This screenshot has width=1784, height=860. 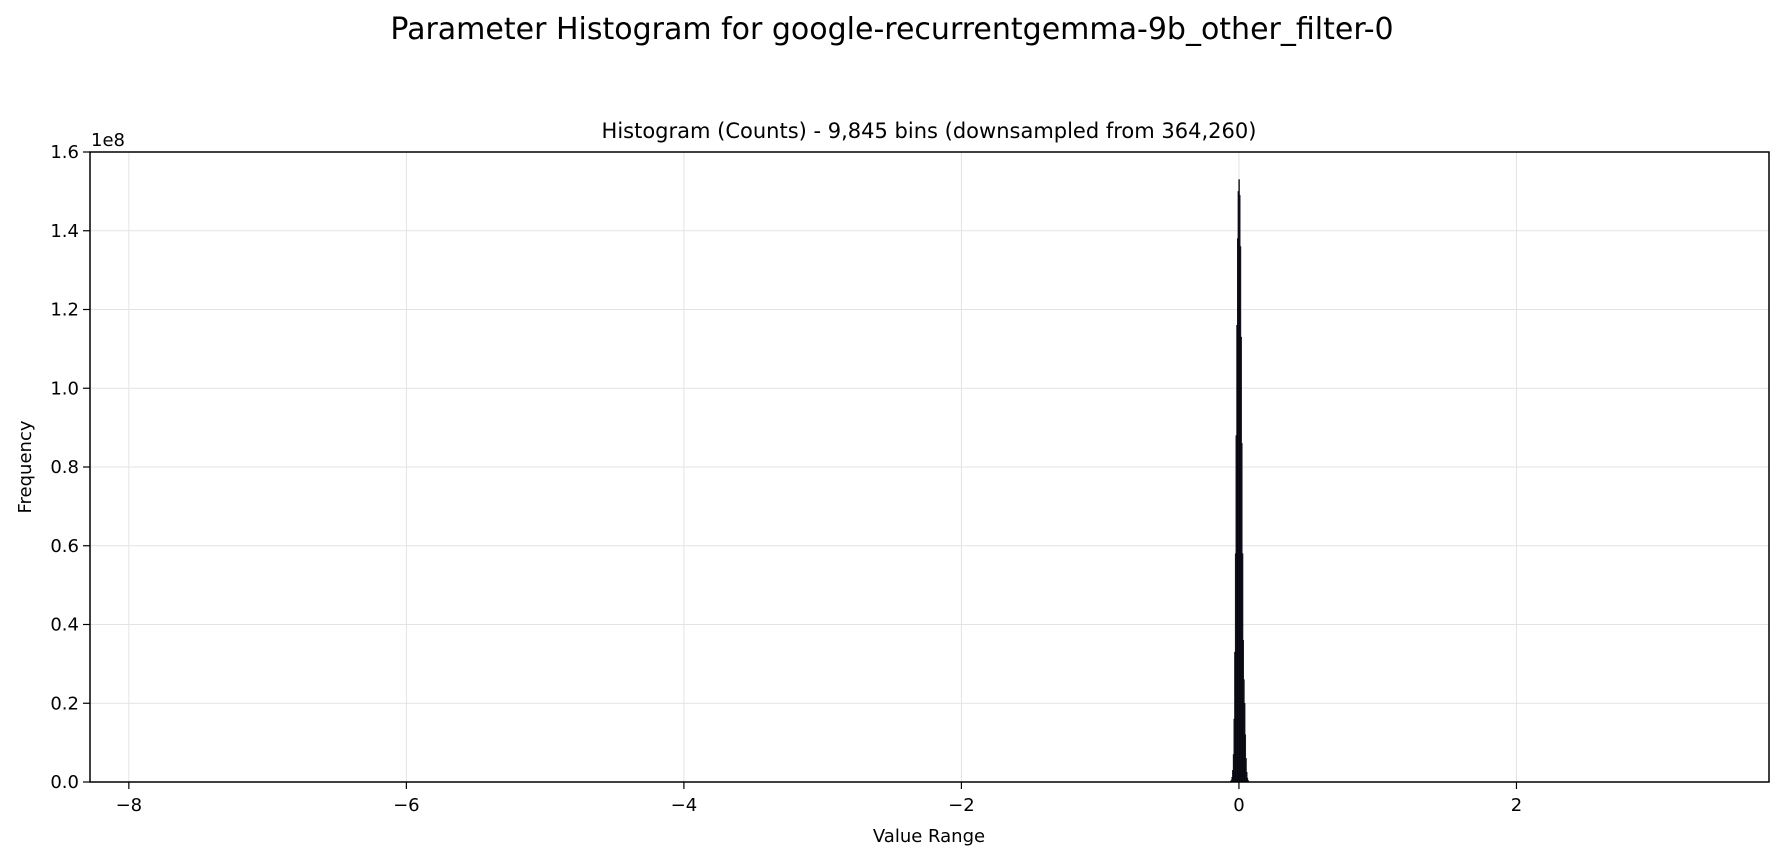 I want to click on y-tick-label: 0.8, so click(x=64, y=467).